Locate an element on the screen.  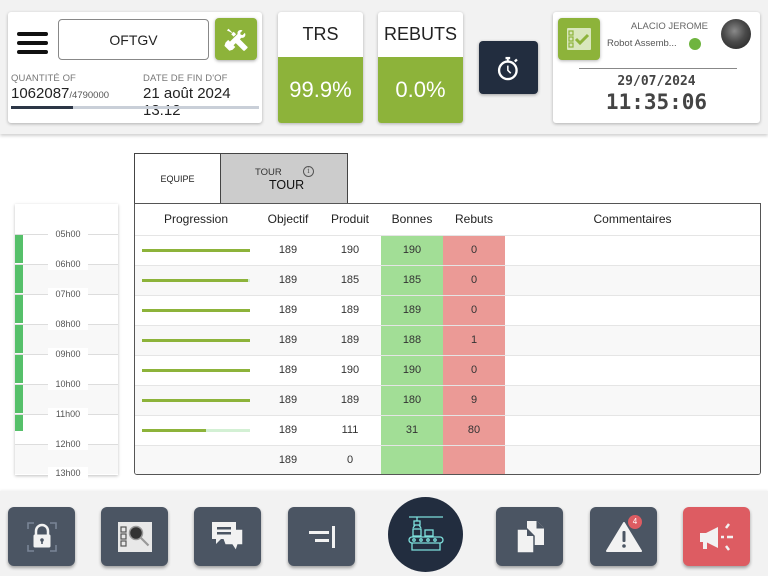
col-produit: Produit is located at coordinates (350, 220).